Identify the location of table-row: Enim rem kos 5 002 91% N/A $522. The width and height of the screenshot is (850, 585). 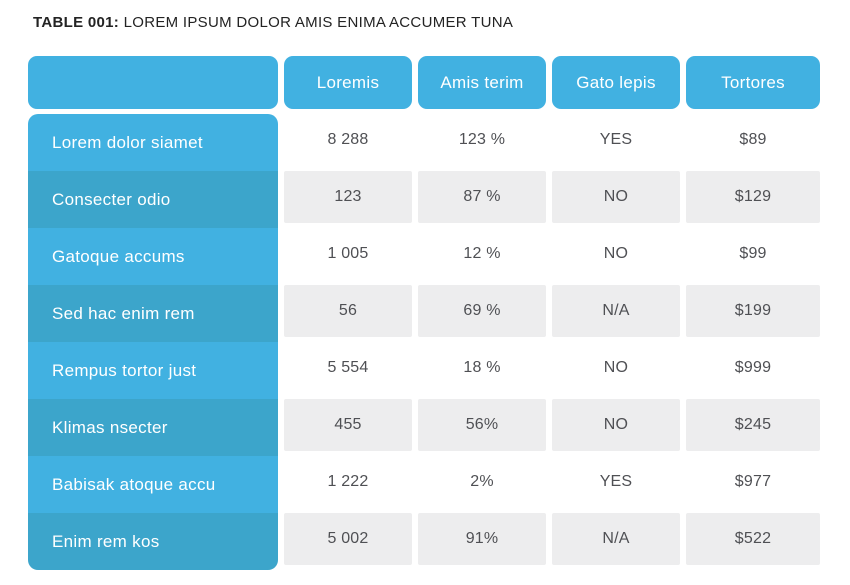
(424, 541).